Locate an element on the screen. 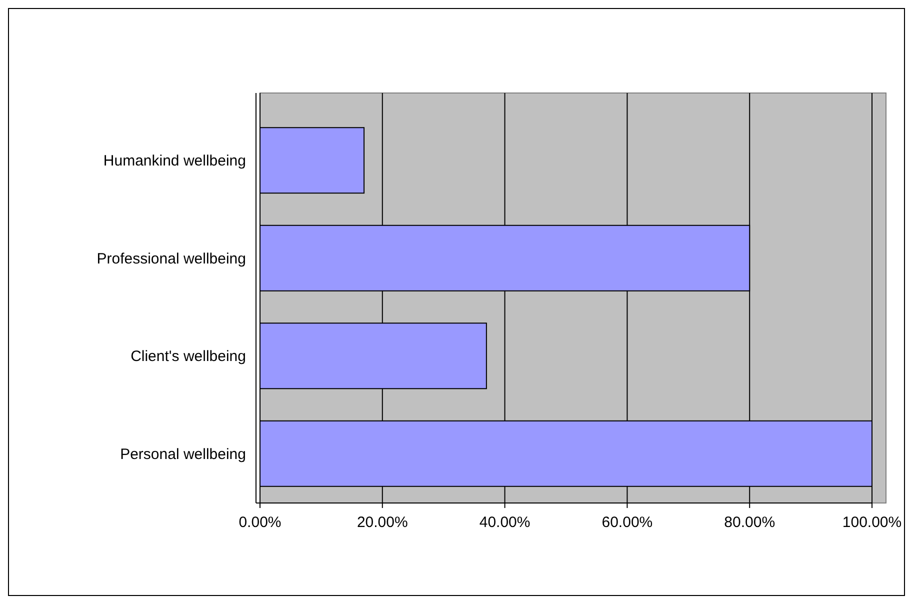 The height and width of the screenshot is (604, 913). y-tick-label: Humankind wellbeing is located at coordinates (174, 161).